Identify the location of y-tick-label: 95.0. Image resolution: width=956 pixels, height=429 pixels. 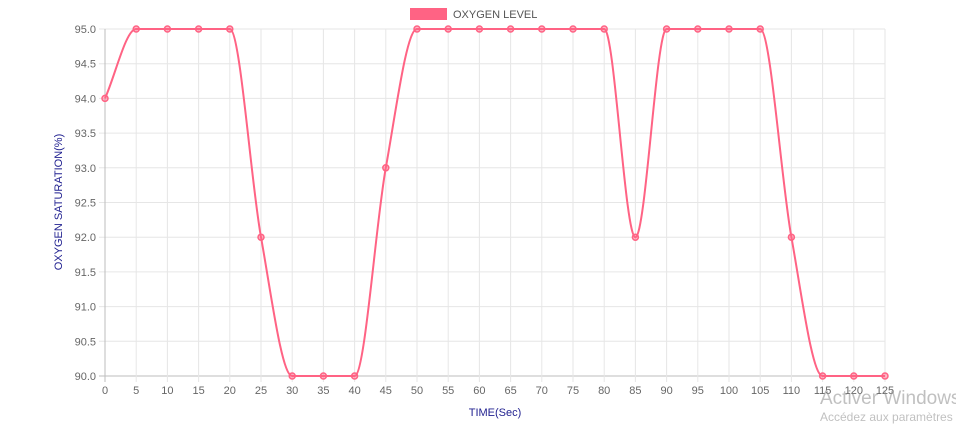
(85, 30).